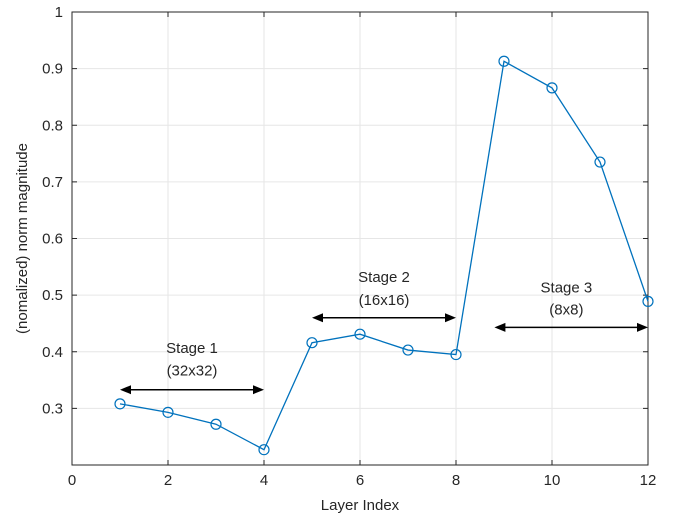  What do you see at coordinates (22, 238) in the screenshot?
I see `y-axis-title: (nomalized) norm magnitude` at bounding box center [22, 238].